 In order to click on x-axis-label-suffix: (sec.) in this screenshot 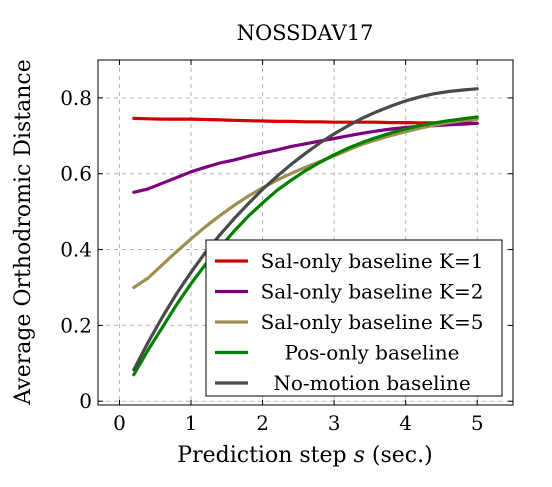, I will do `click(399, 455)`.